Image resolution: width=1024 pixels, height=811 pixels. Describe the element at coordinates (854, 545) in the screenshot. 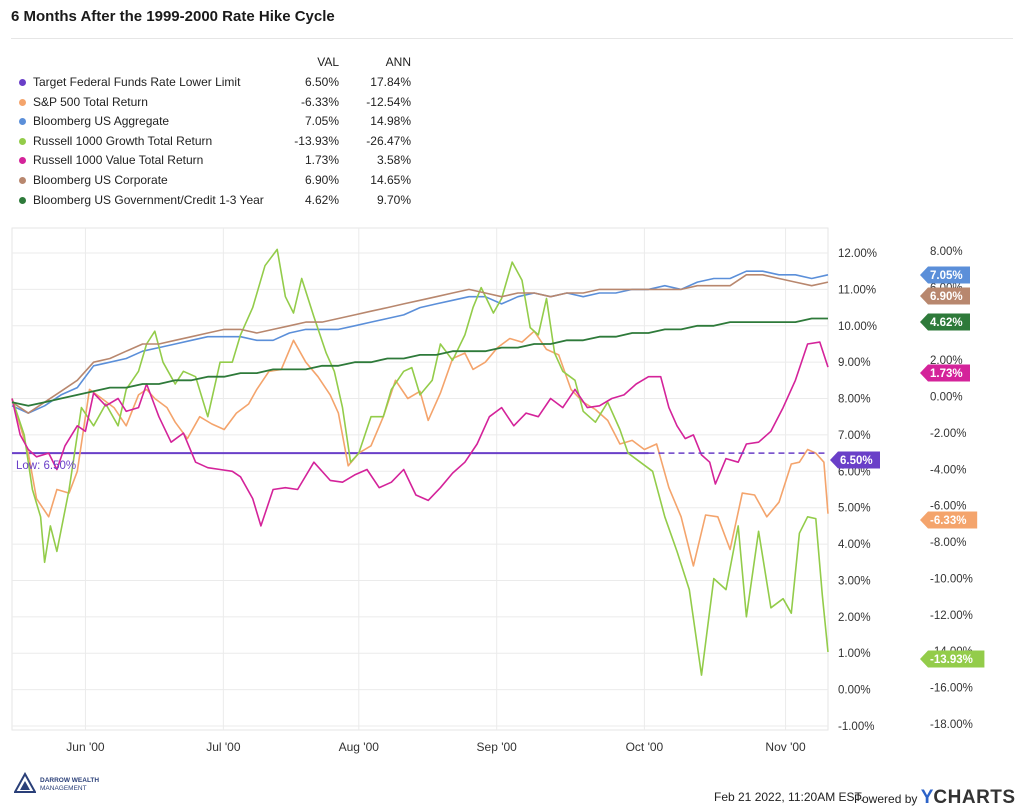

I see `left-axis-tick-label: 4.00%` at that location.